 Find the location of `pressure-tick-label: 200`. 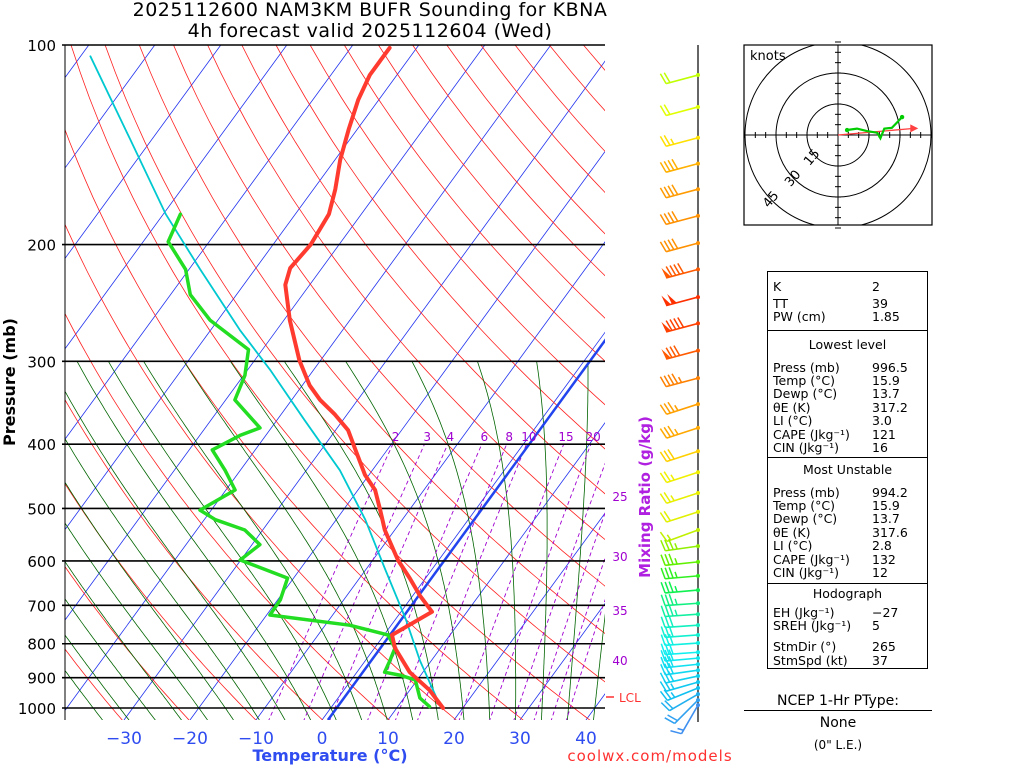

pressure-tick-label: 200 is located at coordinates (41, 246).